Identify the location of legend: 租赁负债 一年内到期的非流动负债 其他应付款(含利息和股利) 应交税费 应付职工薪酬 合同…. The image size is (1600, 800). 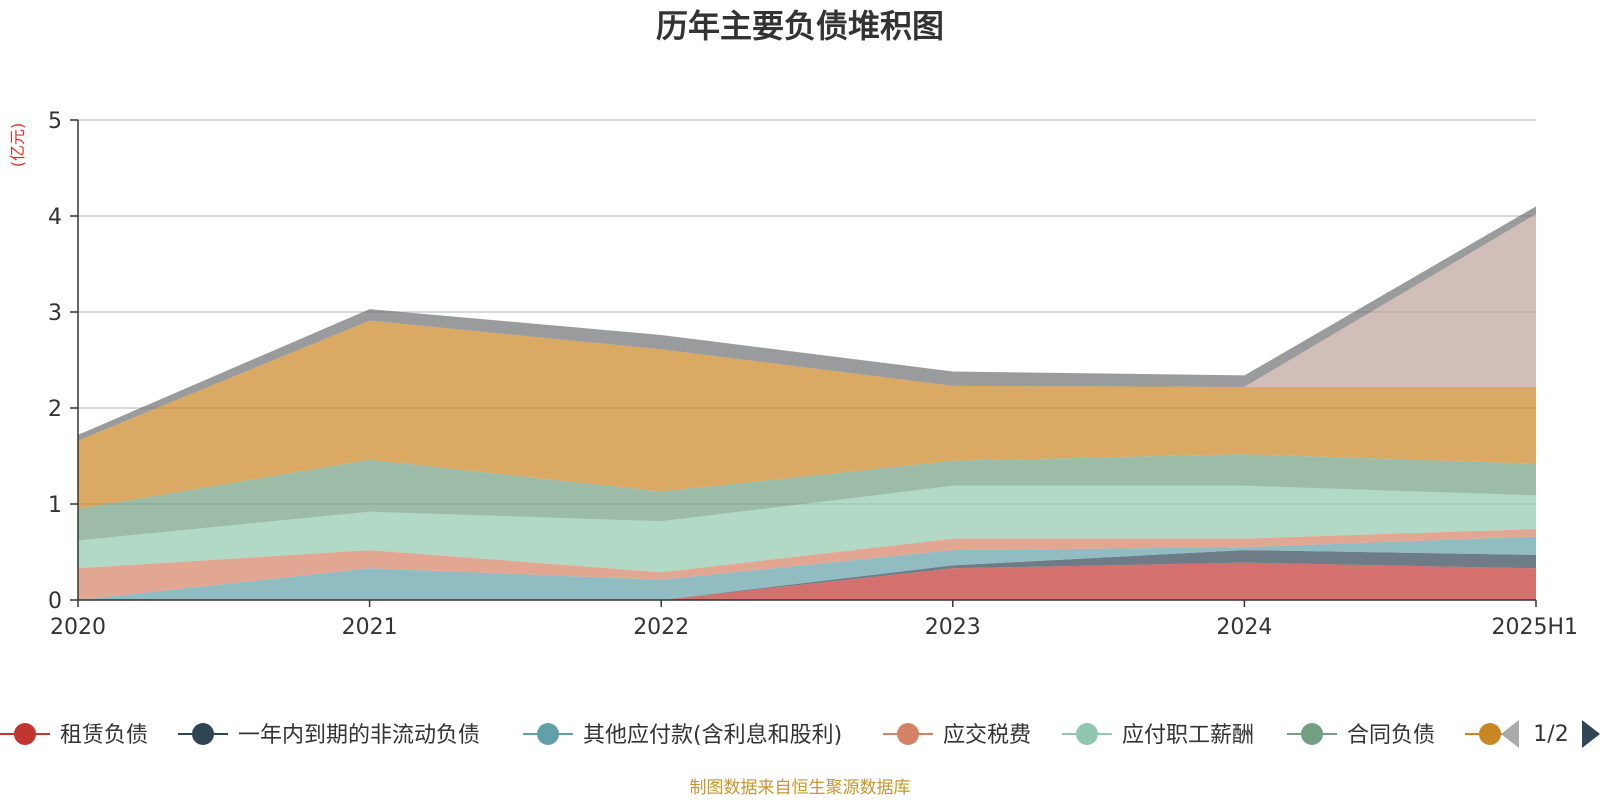
(757, 735).